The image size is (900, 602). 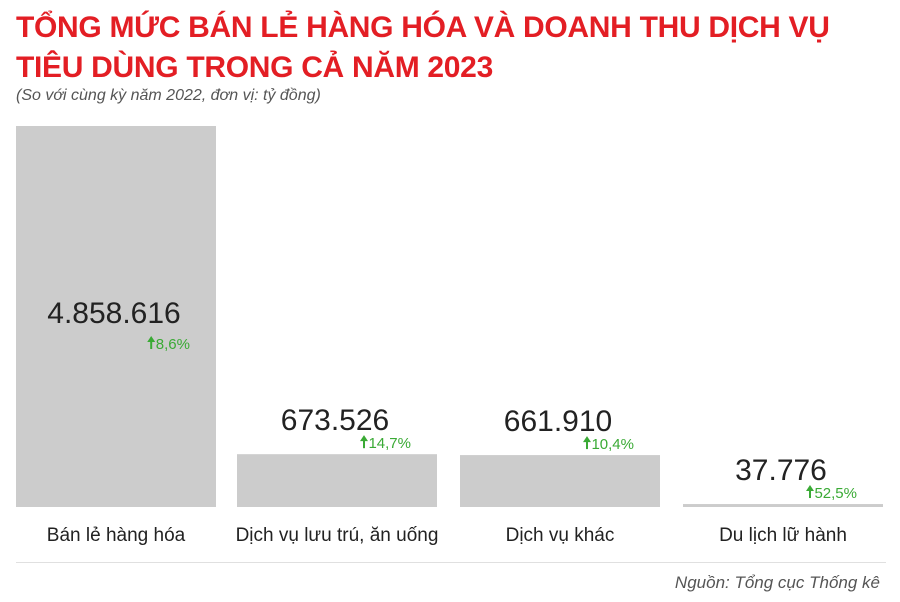 What do you see at coordinates (335, 420) in the screenshot?
I see `value-label: 673.526` at bounding box center [335, 420].